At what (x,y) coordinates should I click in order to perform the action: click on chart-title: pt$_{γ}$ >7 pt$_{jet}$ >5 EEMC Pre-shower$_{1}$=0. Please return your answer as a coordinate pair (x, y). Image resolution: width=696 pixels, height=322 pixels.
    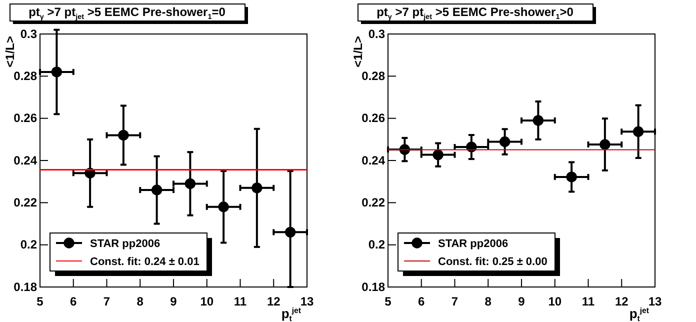
    Looking at the image, I should click on (127, 13).